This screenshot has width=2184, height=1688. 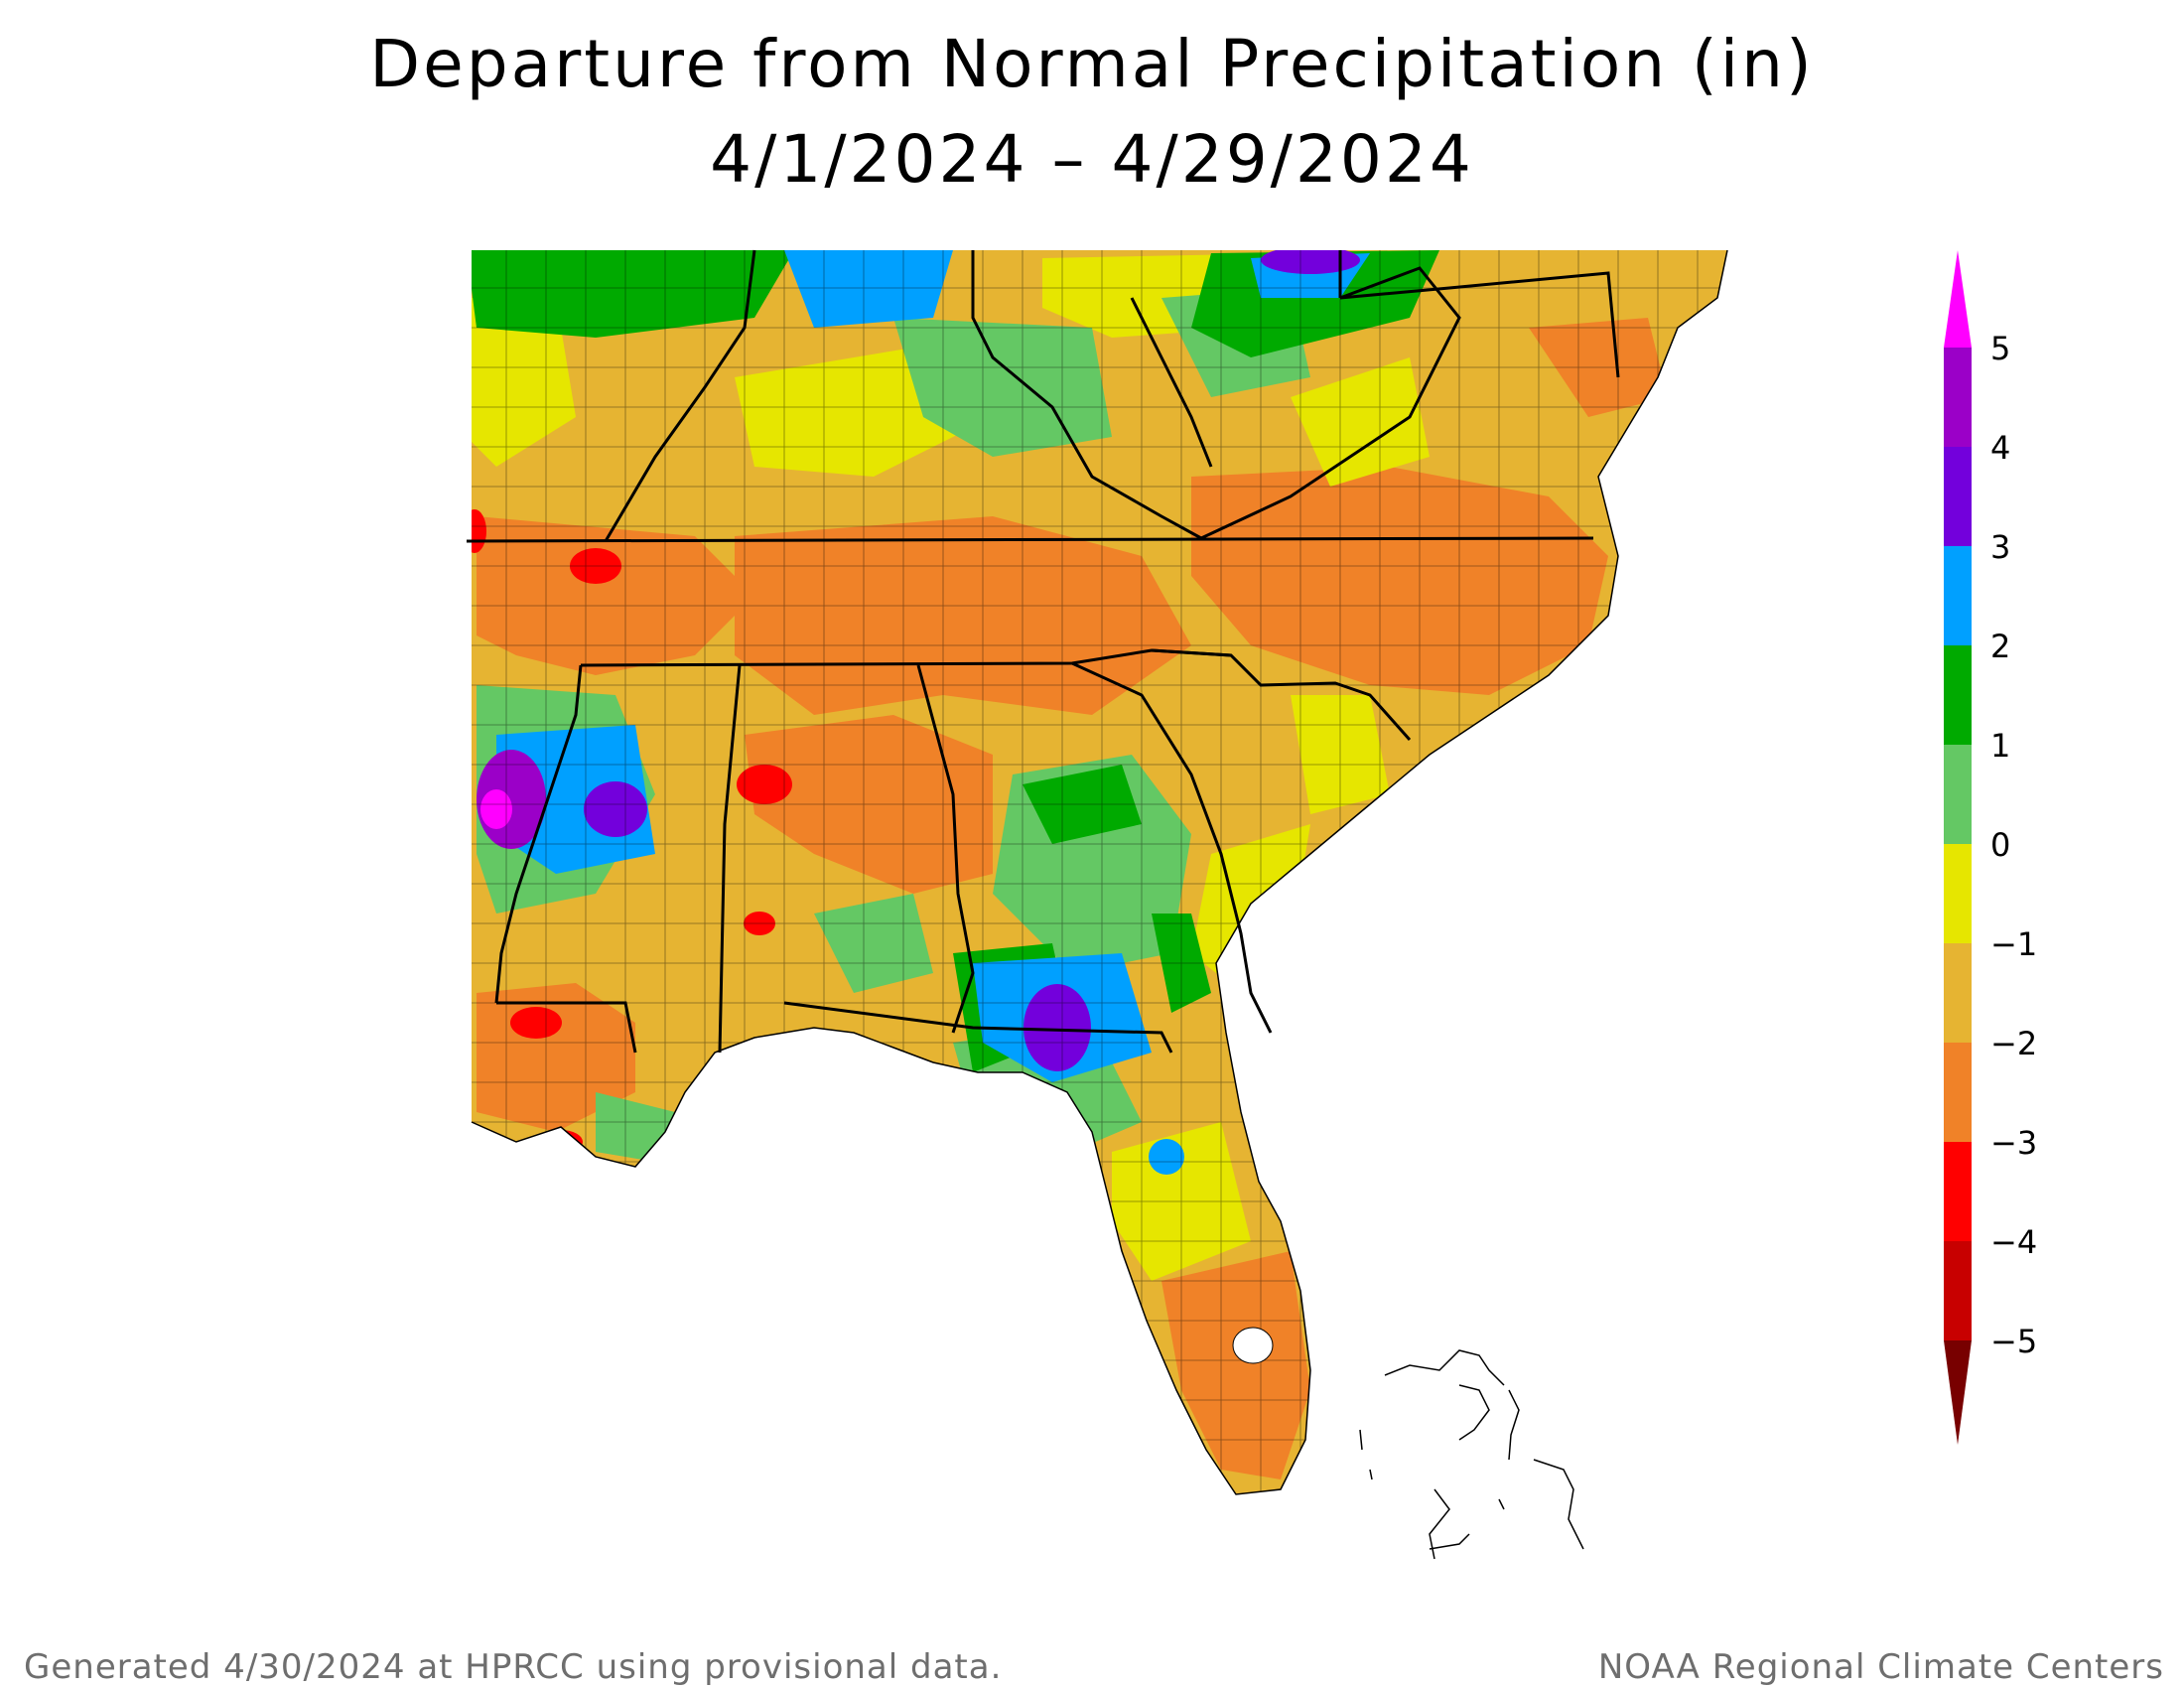 I want to click on legend-swatch-m4-to-m3, so click(x=1958, y=1191).